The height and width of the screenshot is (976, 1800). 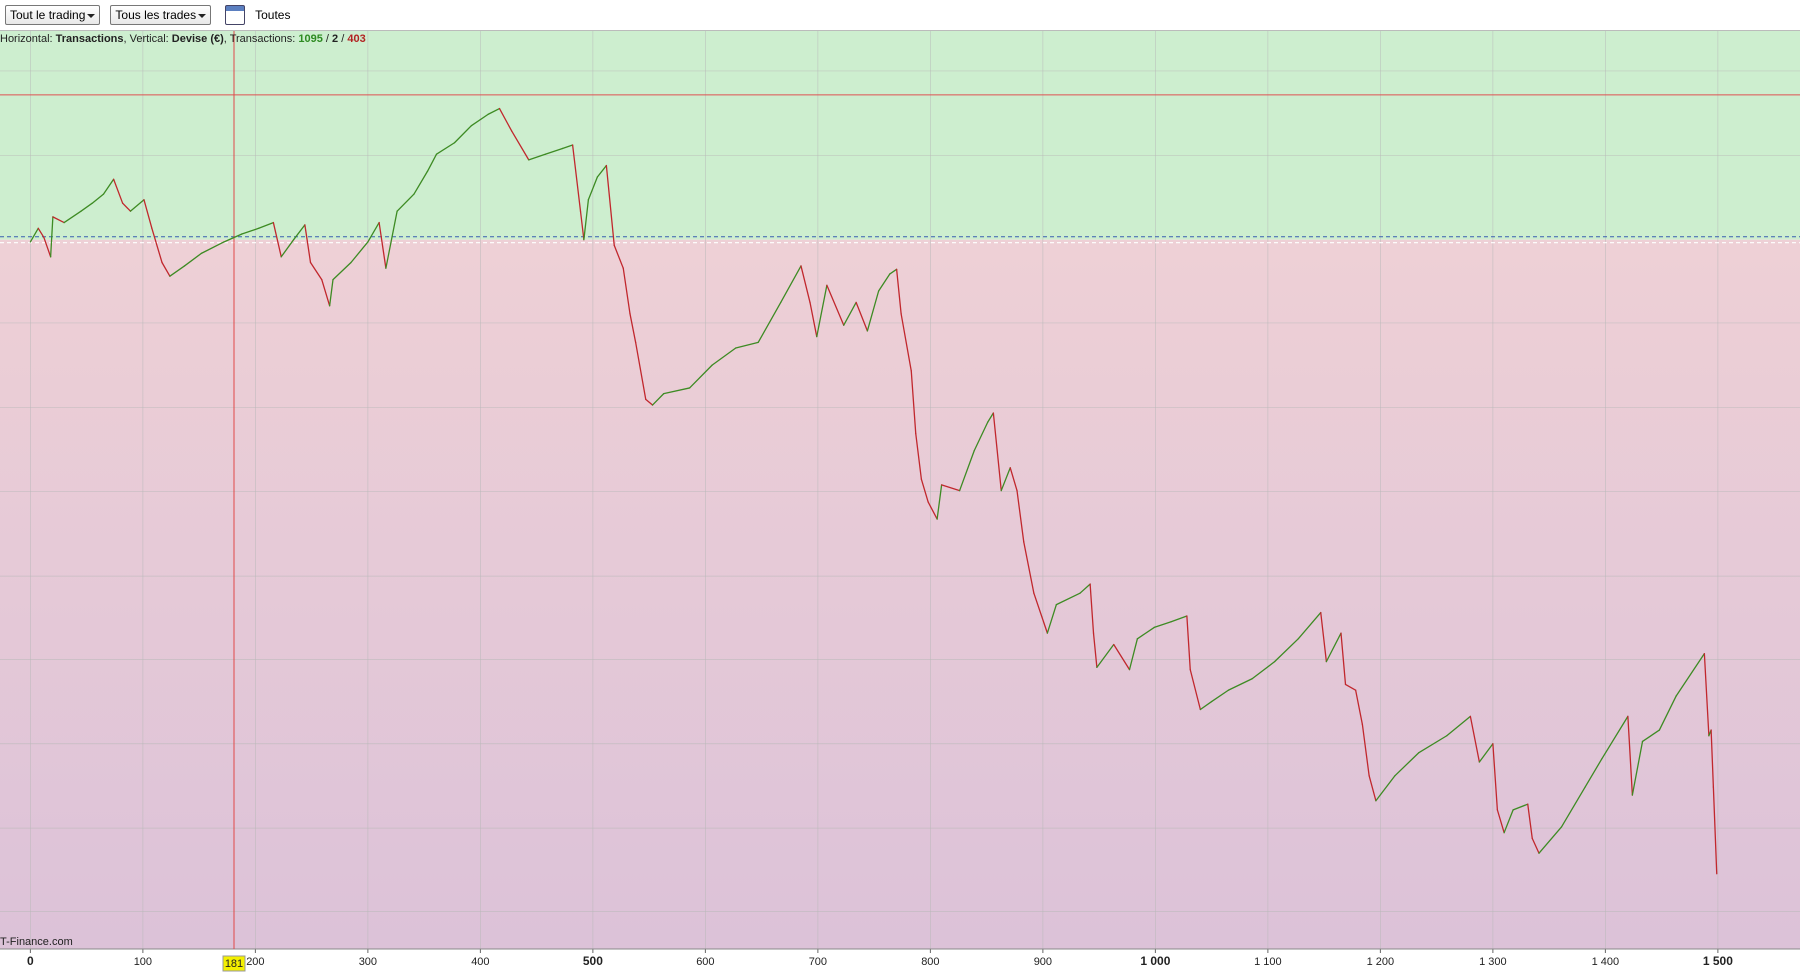 What do you see at coordinates (310, 39) in the screenshot?
I see `info-part: 1095` at bounding box center [310, 39].